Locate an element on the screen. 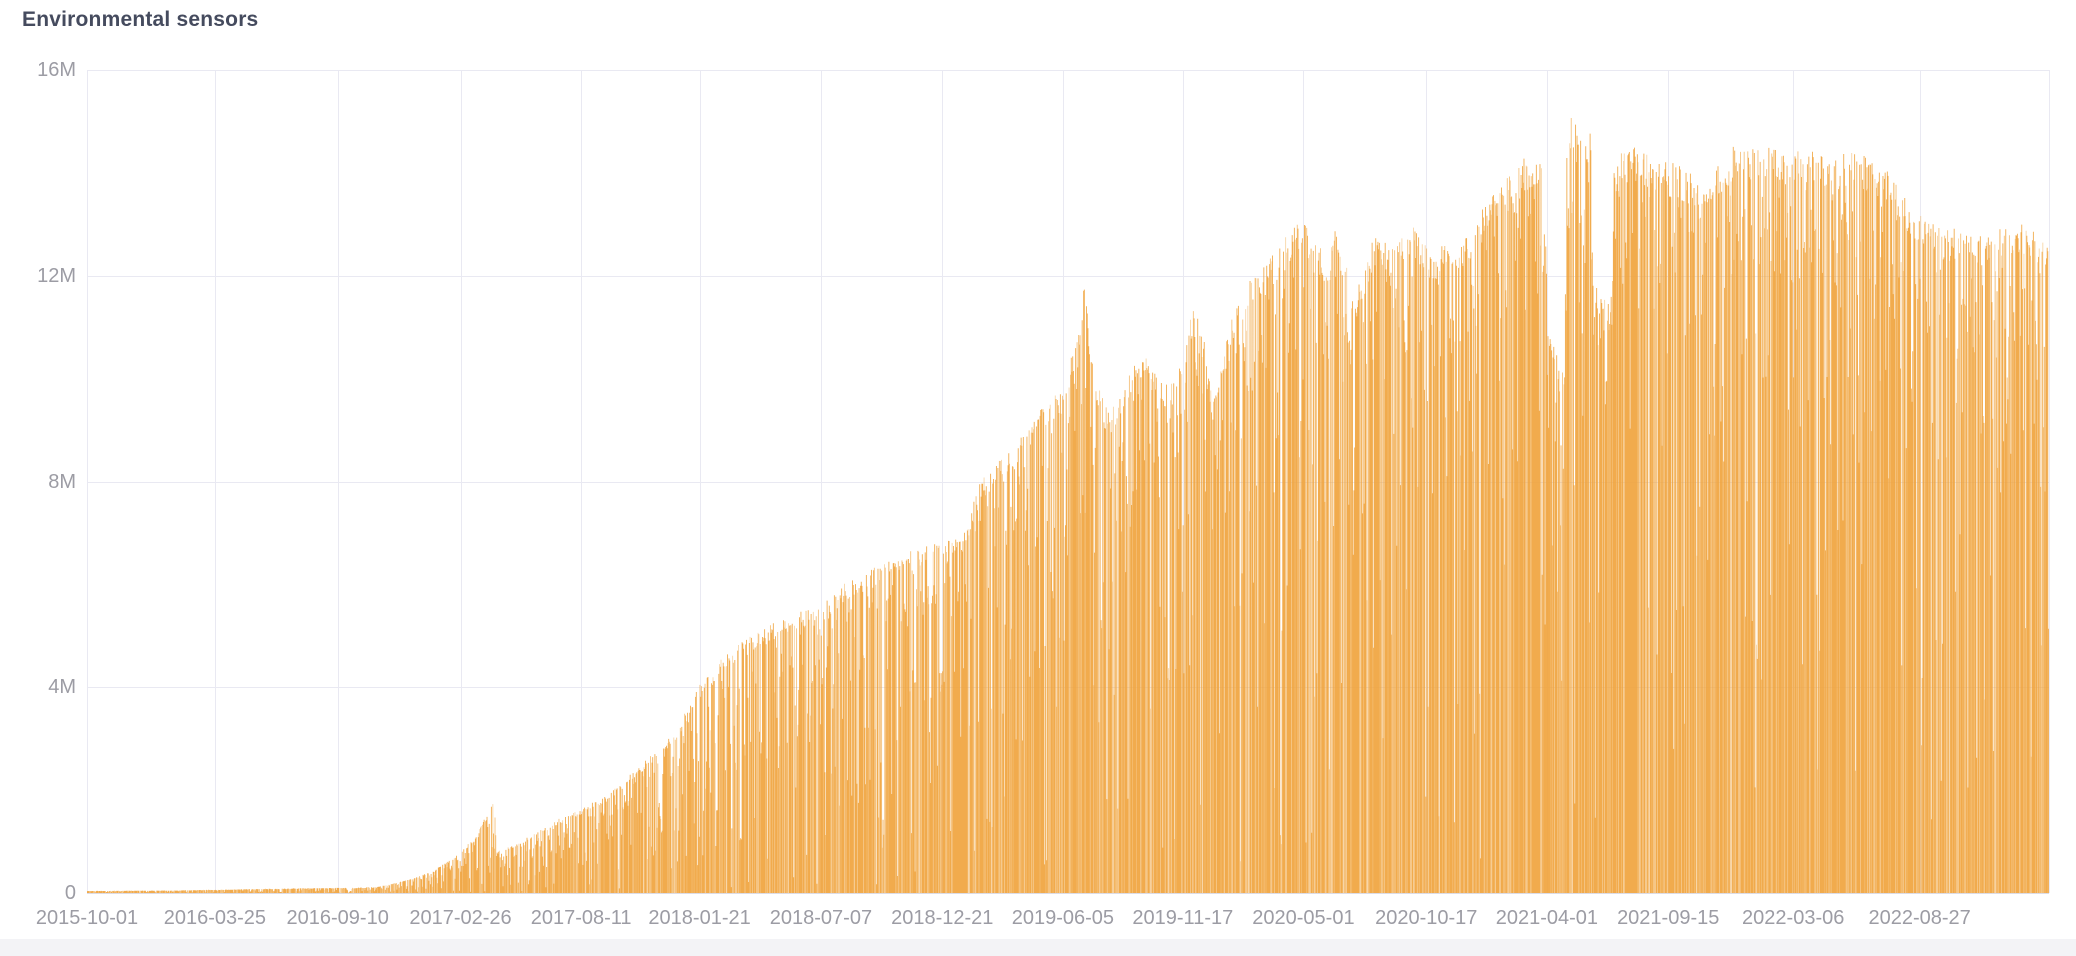  y-tick-label: 12M is located at coordinates (56, 275).